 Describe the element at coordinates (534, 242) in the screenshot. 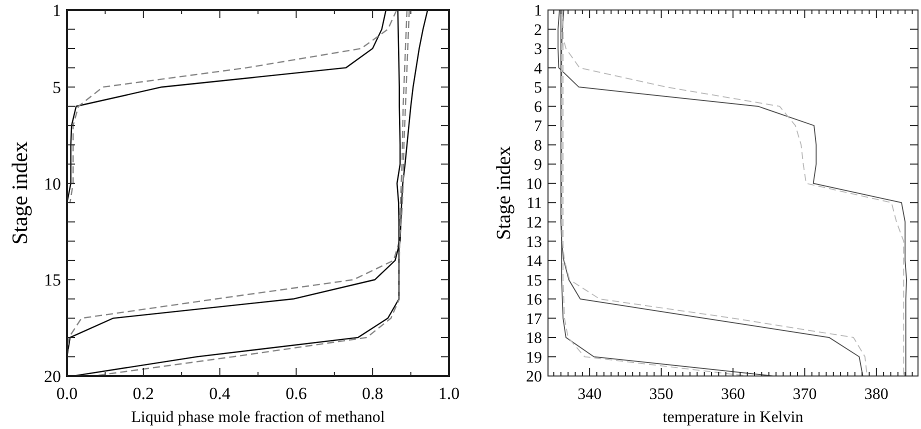

I see `y-tick-label: 13` at that location.